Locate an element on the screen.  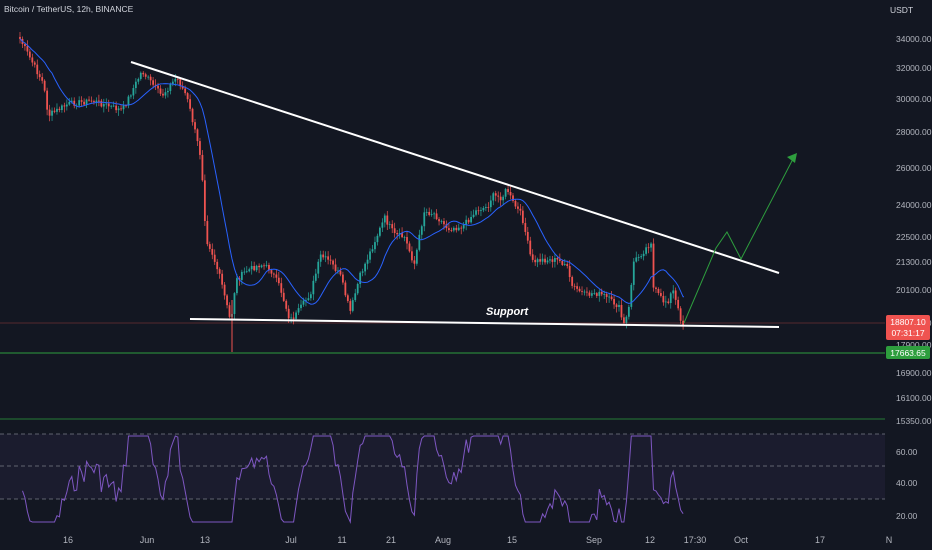
price-tick-label: 17900.00 is located at coordinates (914, 345).